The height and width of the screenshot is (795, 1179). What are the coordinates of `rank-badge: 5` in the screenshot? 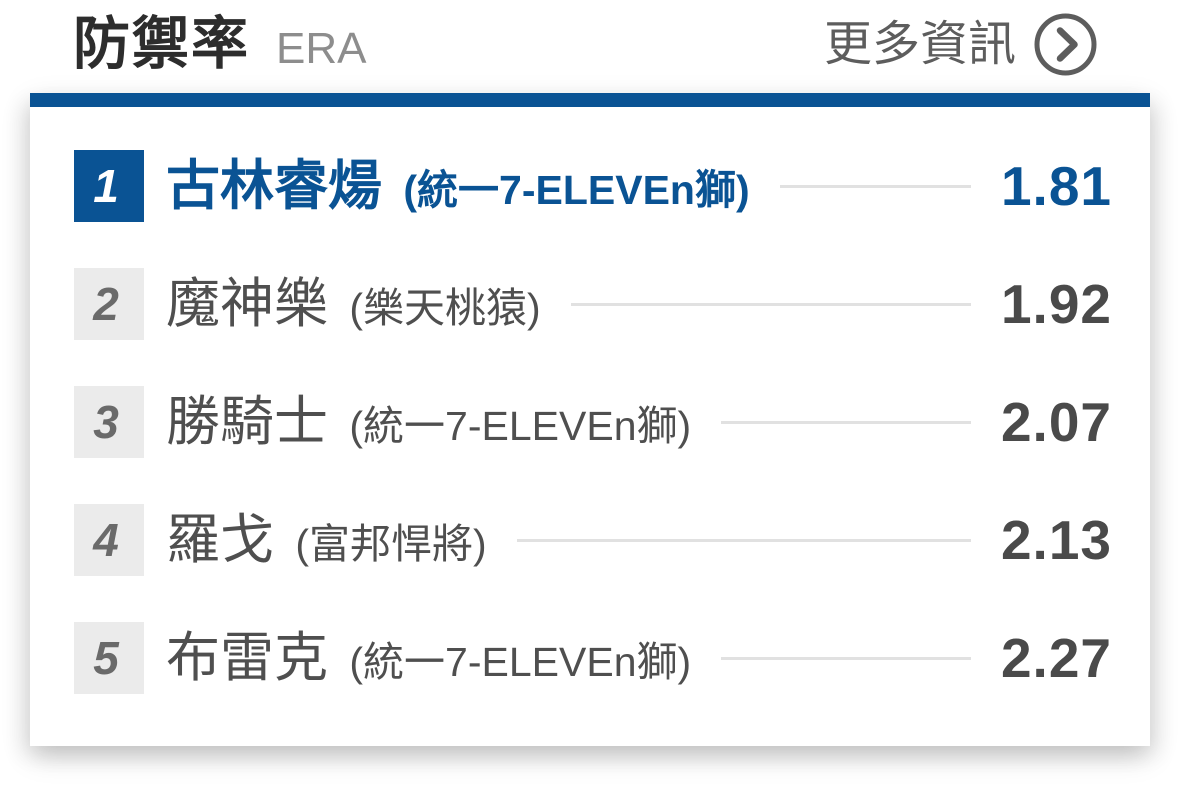 It's located at (109, 658).